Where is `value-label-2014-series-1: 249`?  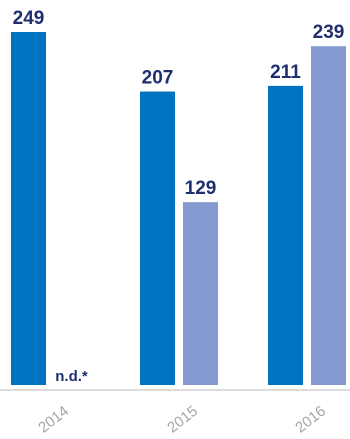
value-label-2014-series-1: 249 is located at coordinates (29, 18).